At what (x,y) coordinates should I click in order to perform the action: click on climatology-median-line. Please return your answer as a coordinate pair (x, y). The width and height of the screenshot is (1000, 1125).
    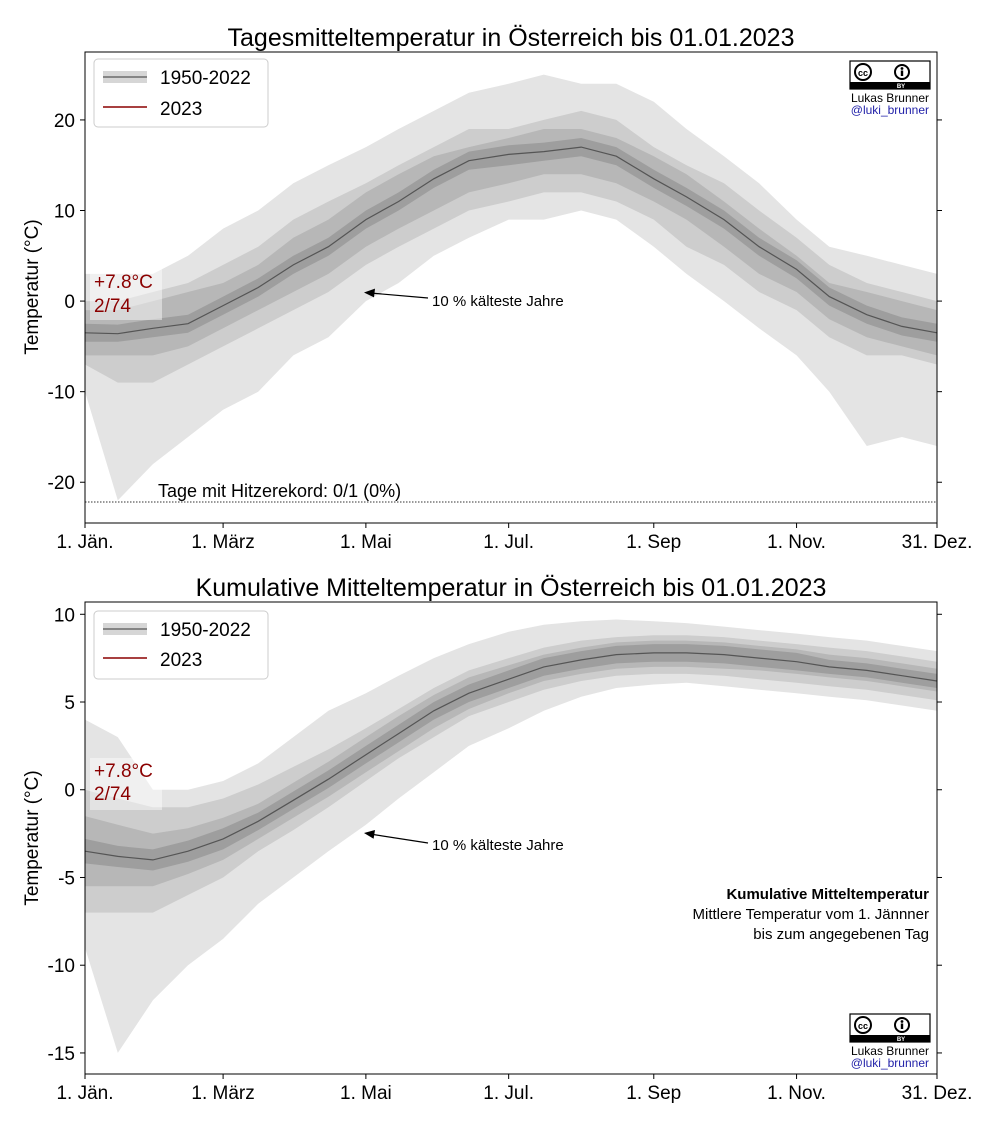
    Looking at the image, I should click on (511, 240).